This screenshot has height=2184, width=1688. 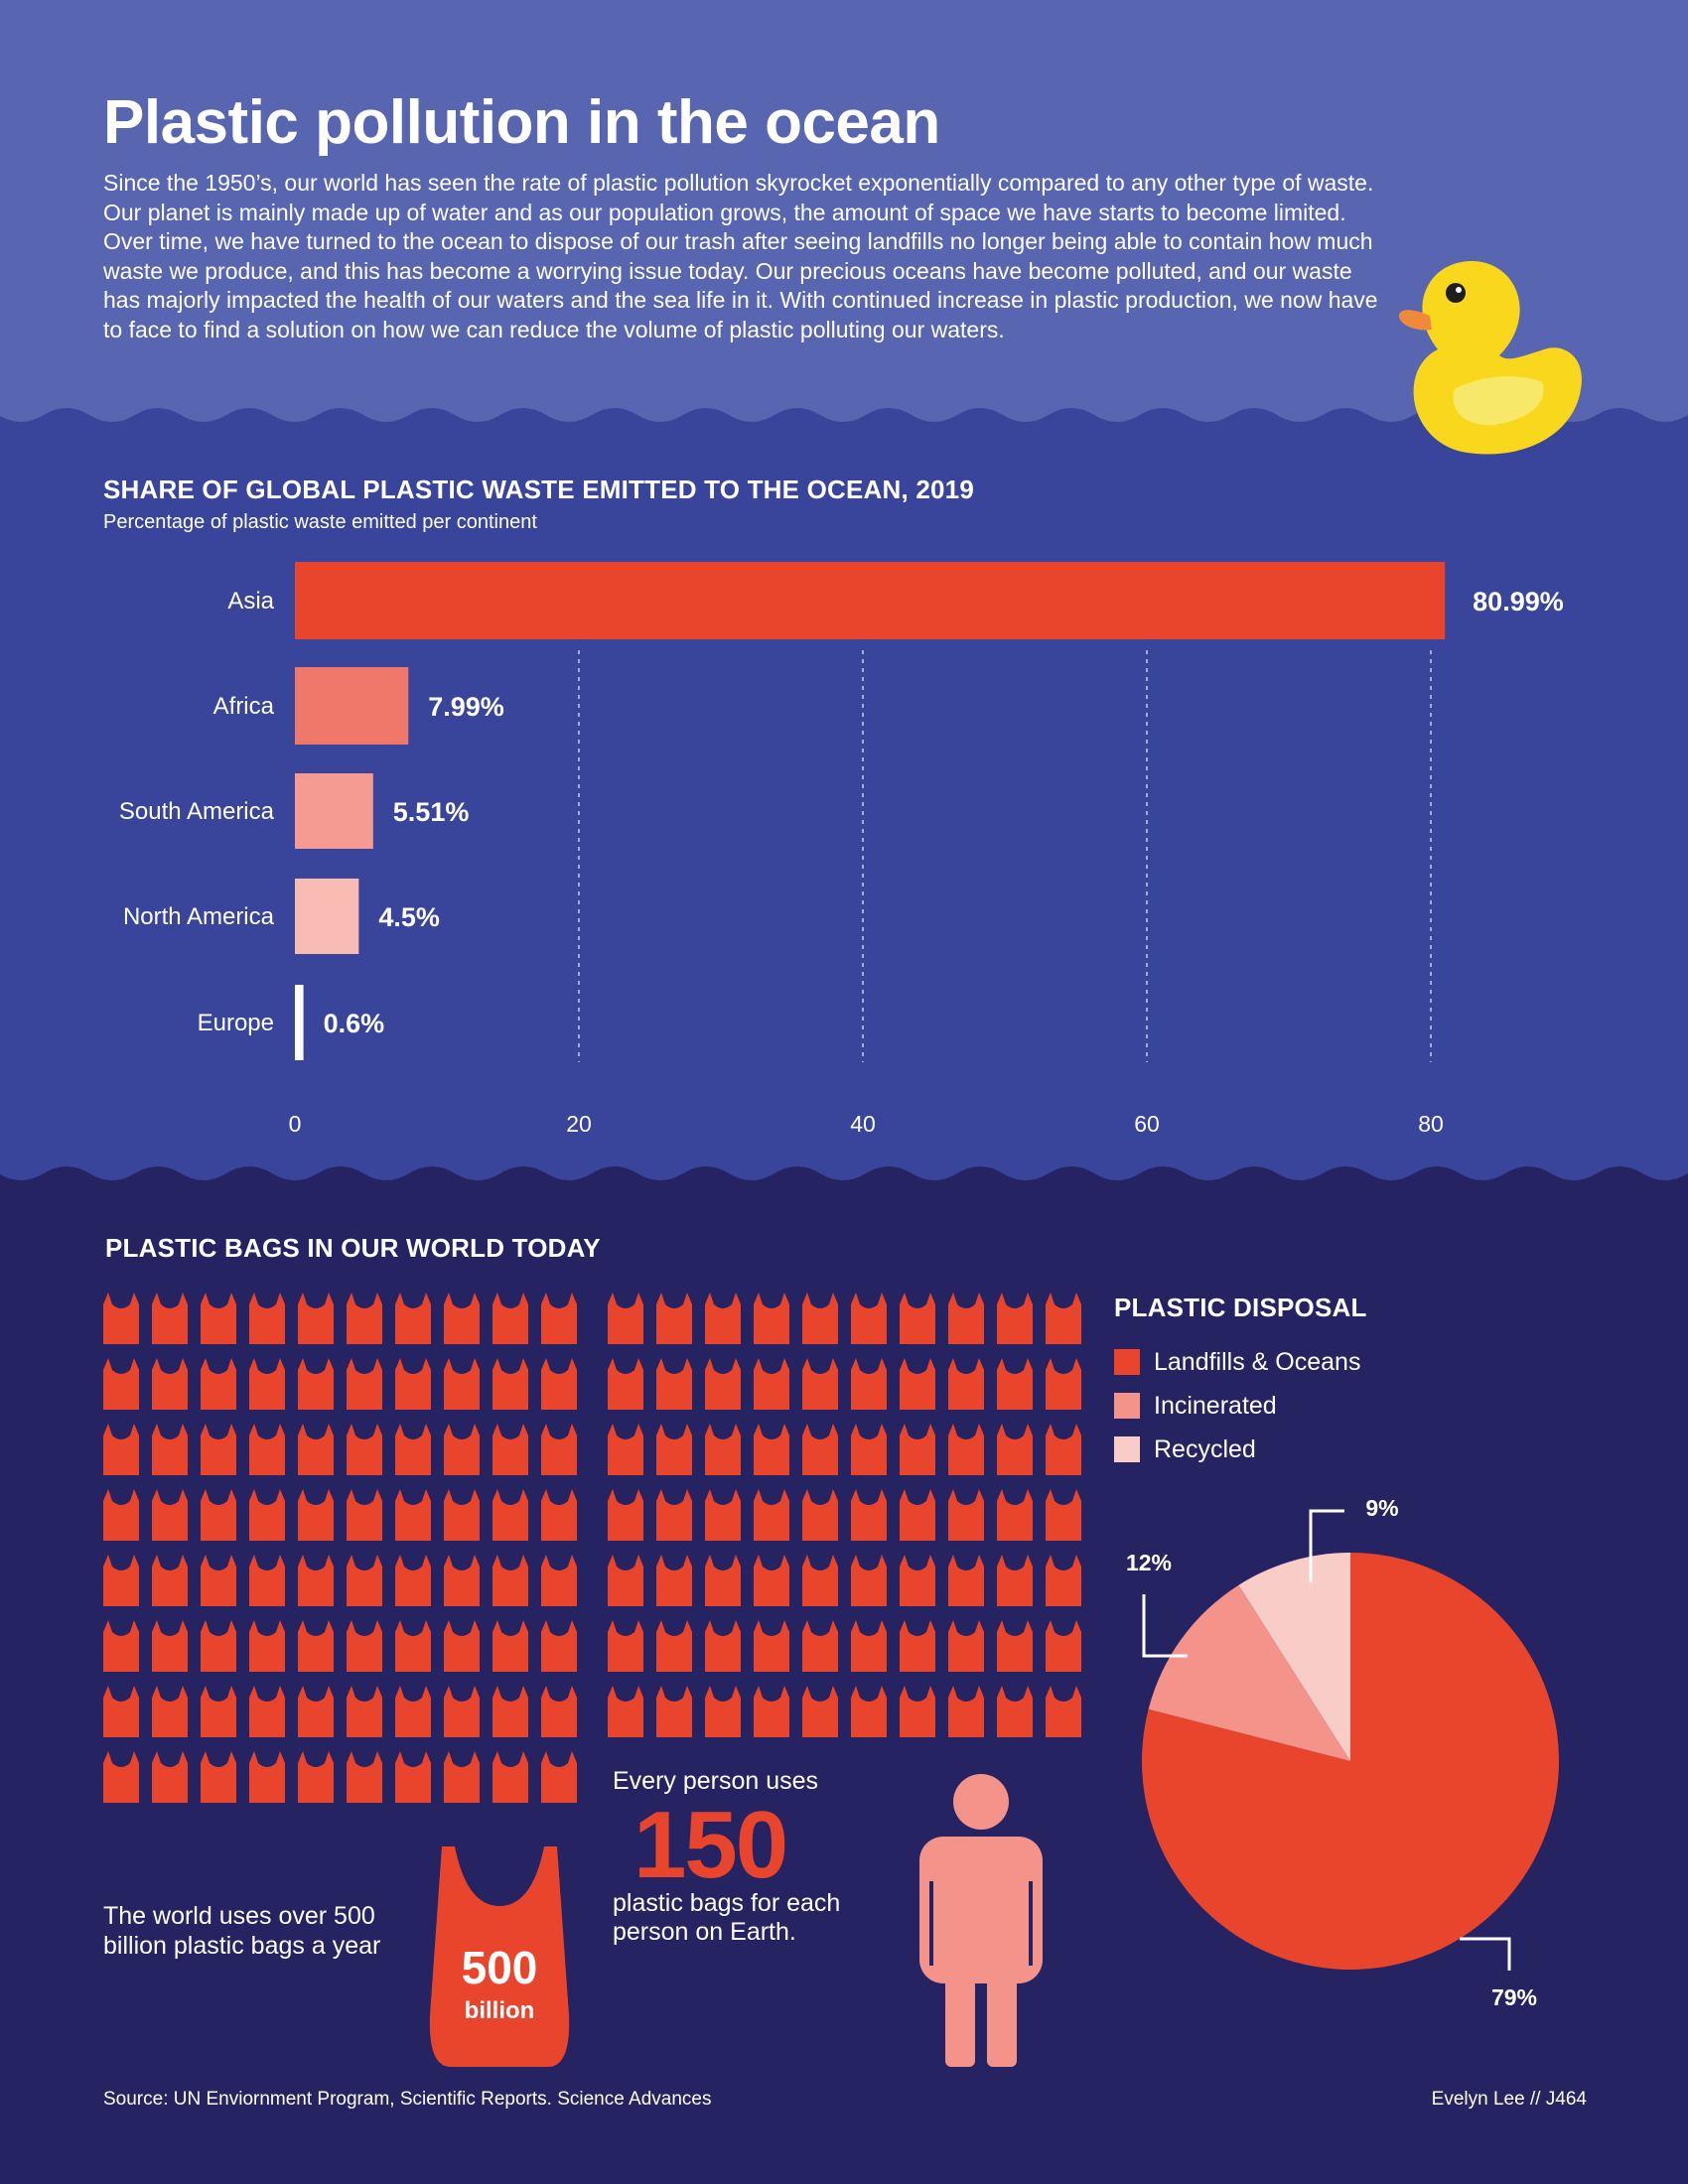 I want to click on bar-value-label: 4.5%, so click(x=409, y=917).